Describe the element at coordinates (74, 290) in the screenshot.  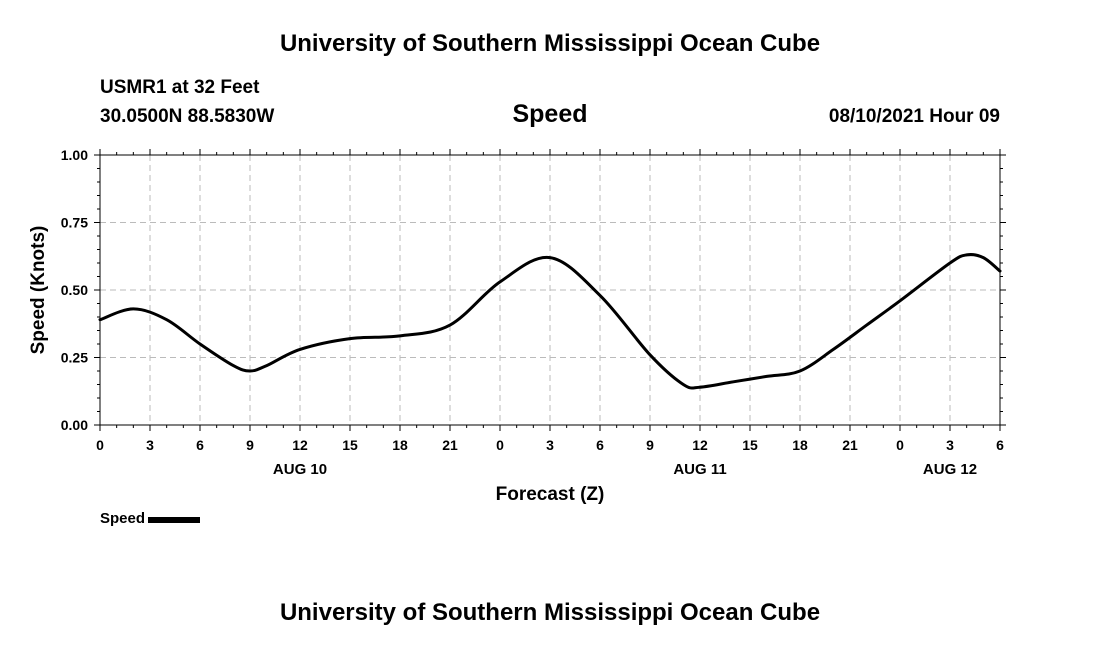
I see `y-tick-label: 0.50` at that location.